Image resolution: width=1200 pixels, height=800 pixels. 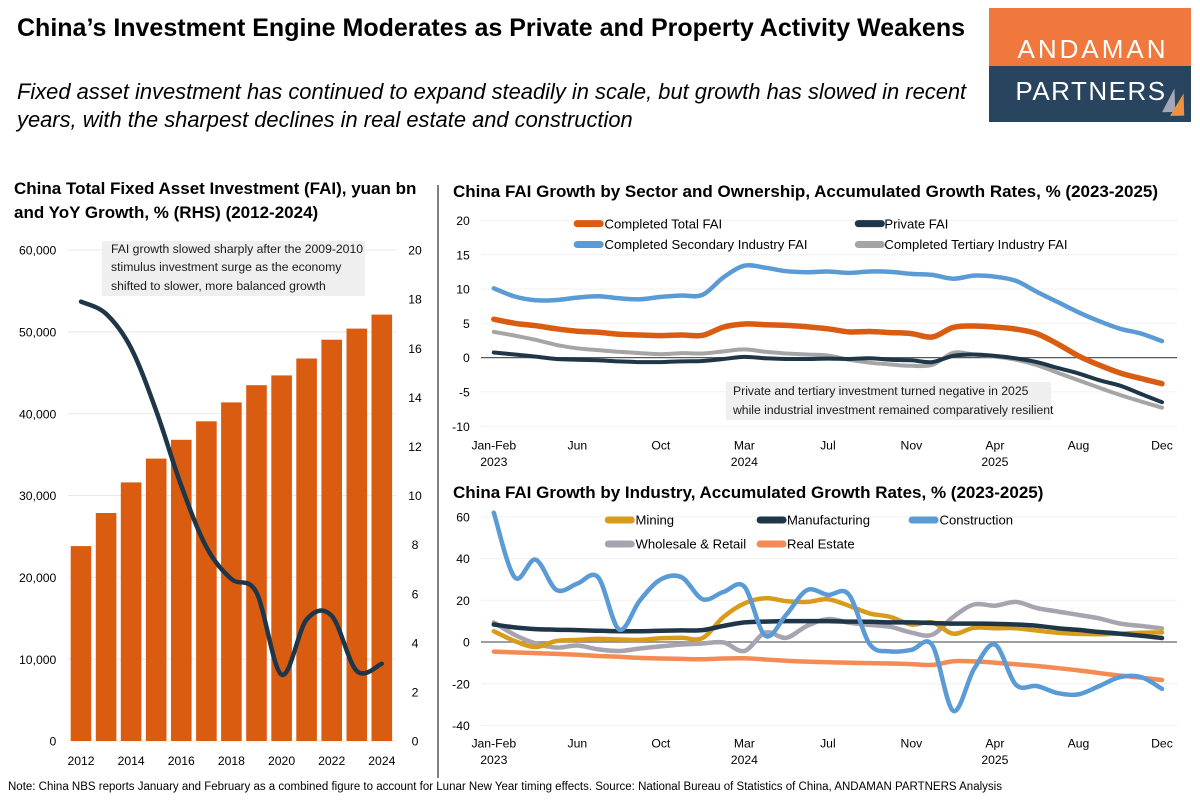 What do you see at coordinates (461, 684) in the screenshot?
I see `svg-text: -20` at bounding box center [461, 684].